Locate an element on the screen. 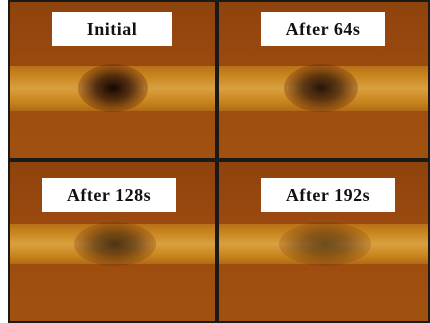 Image resolution: width=430 pixels, height=323 pixels. panel-label: After 192s is located at coordinates (328, 195).